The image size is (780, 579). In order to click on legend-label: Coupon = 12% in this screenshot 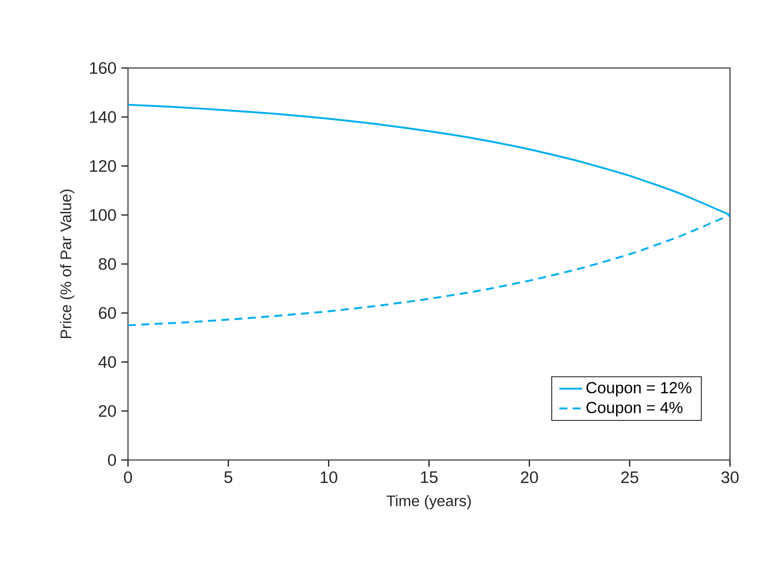, I will do `click(639, 389)`.